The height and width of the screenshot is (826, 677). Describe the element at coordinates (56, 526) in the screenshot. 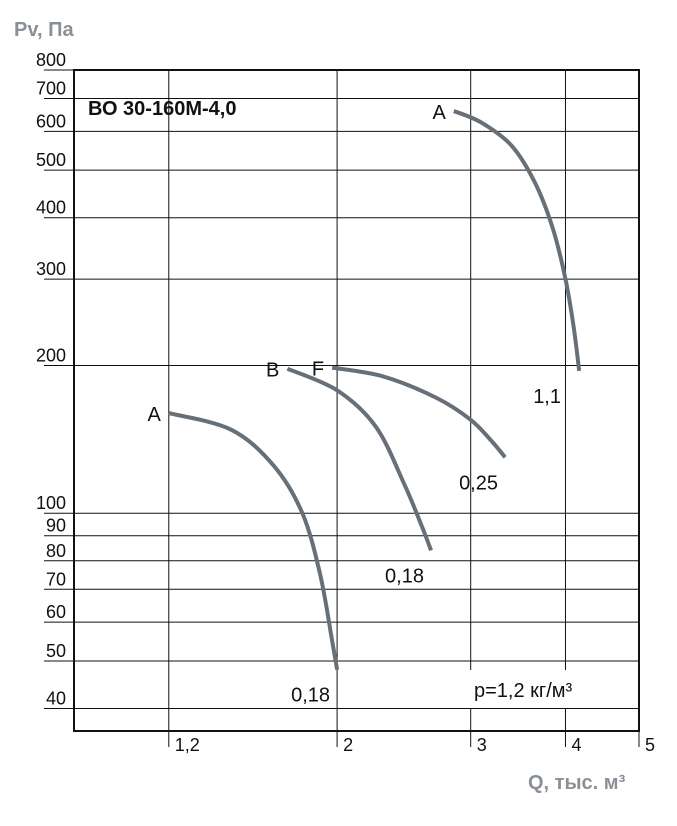

I see `y-tick-label: 90` at that location.